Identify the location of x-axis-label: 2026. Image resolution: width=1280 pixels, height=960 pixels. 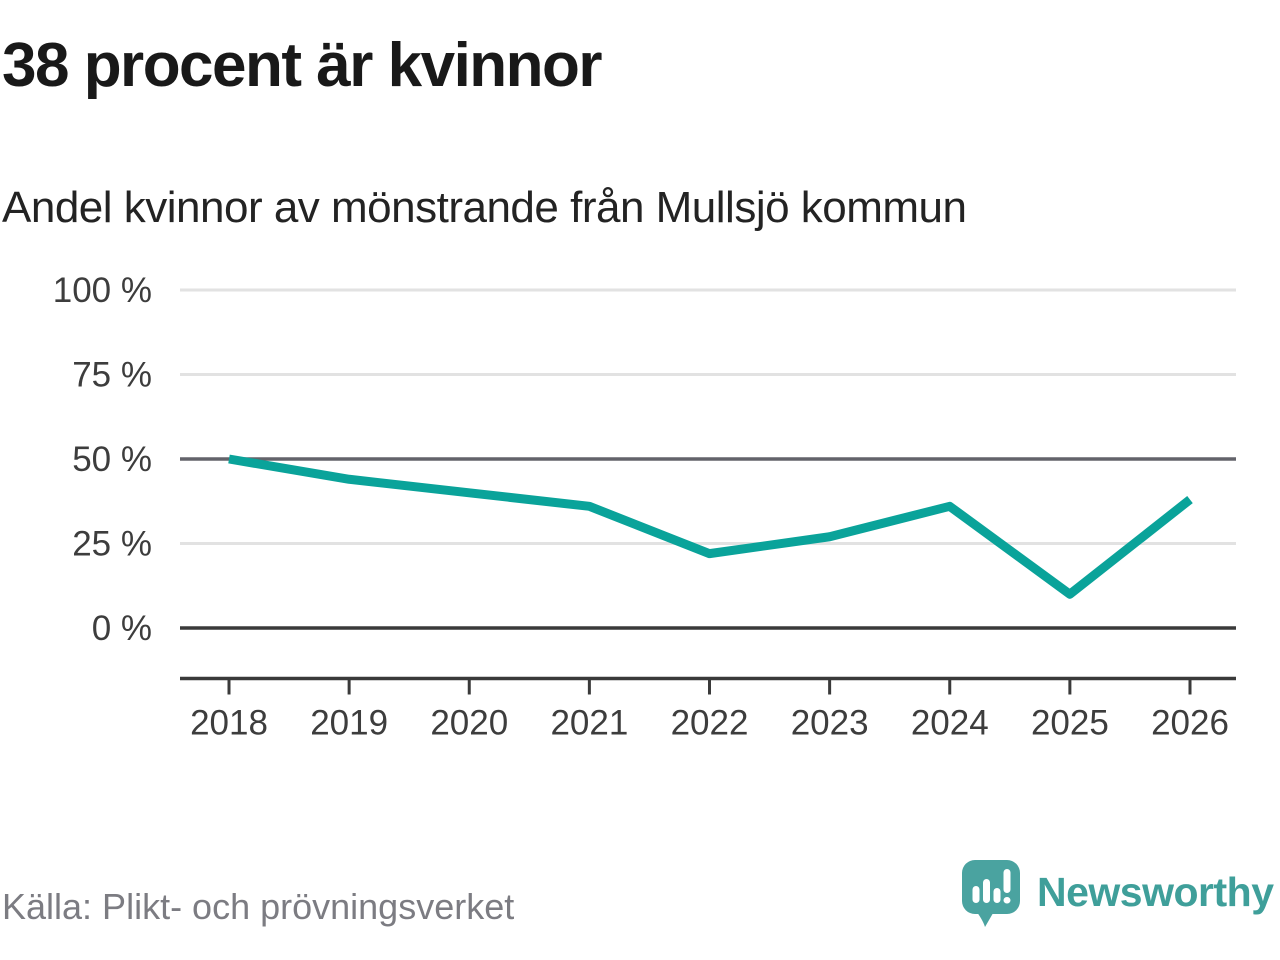
(1190, 723).